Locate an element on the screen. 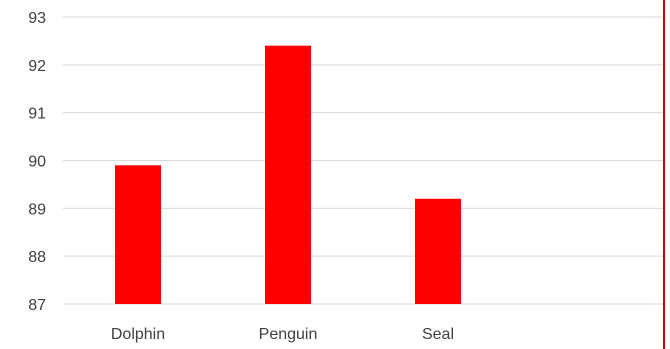  bar-penguin is located at coordinates (288, 174).